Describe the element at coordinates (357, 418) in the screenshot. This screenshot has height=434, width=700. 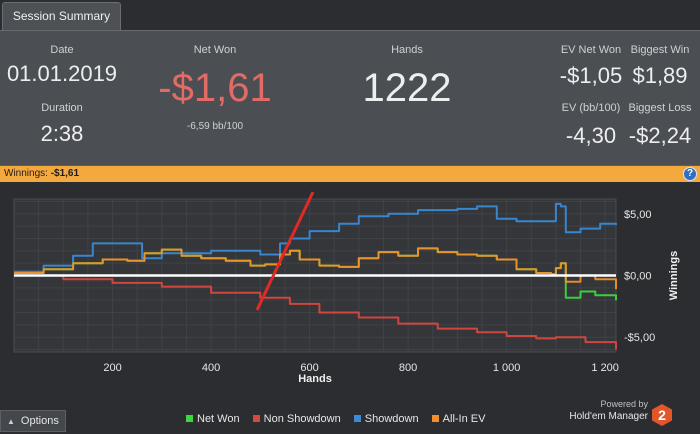
I see `legend-swatch-showdown` at that location.